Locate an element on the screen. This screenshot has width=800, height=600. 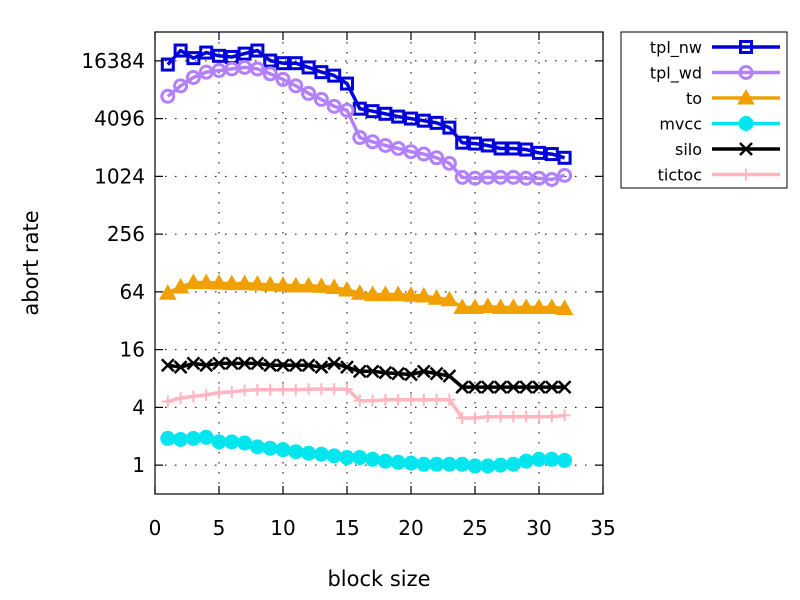
legend-marker-tictoc is located at coordinates (746, 174).